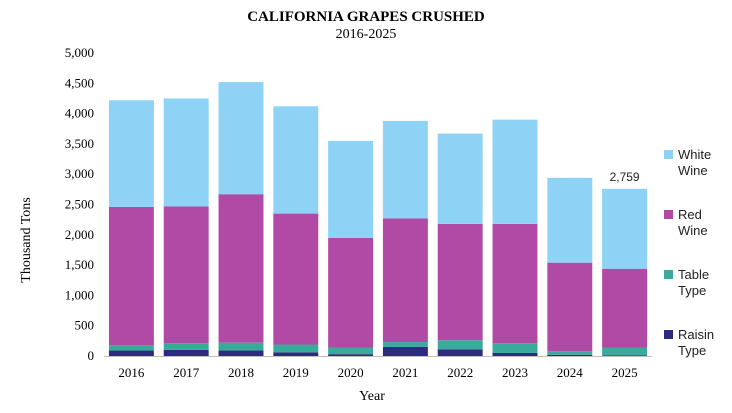 The image size is (732, 413). I want to click on bar-raisin-type-2017, so click(186, 352).